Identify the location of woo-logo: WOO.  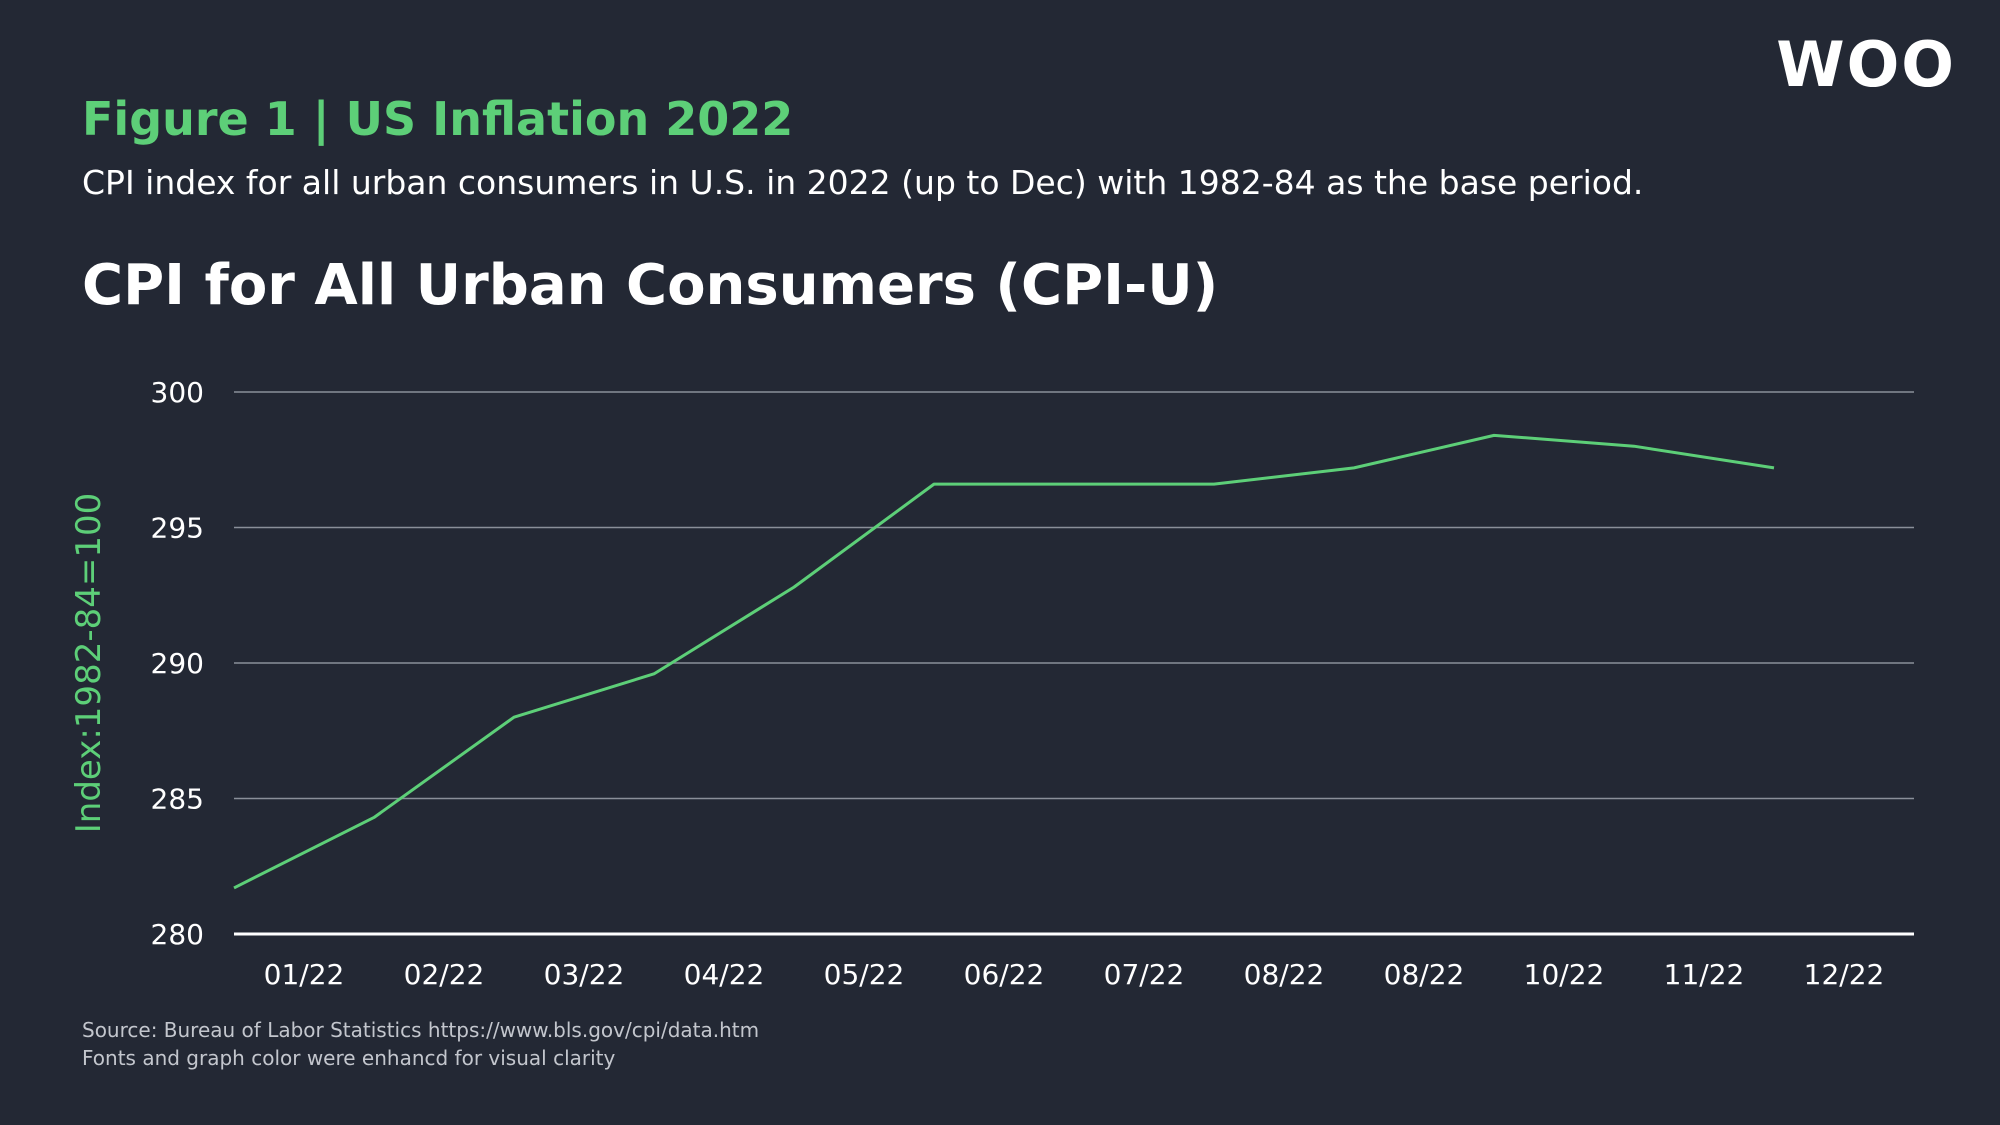
(1866, 64).